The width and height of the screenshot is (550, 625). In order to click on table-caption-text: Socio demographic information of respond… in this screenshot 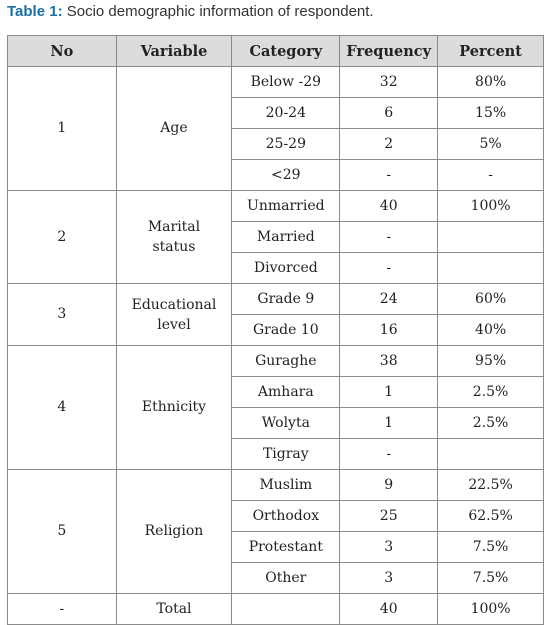, I will do `click(218, 11)`.